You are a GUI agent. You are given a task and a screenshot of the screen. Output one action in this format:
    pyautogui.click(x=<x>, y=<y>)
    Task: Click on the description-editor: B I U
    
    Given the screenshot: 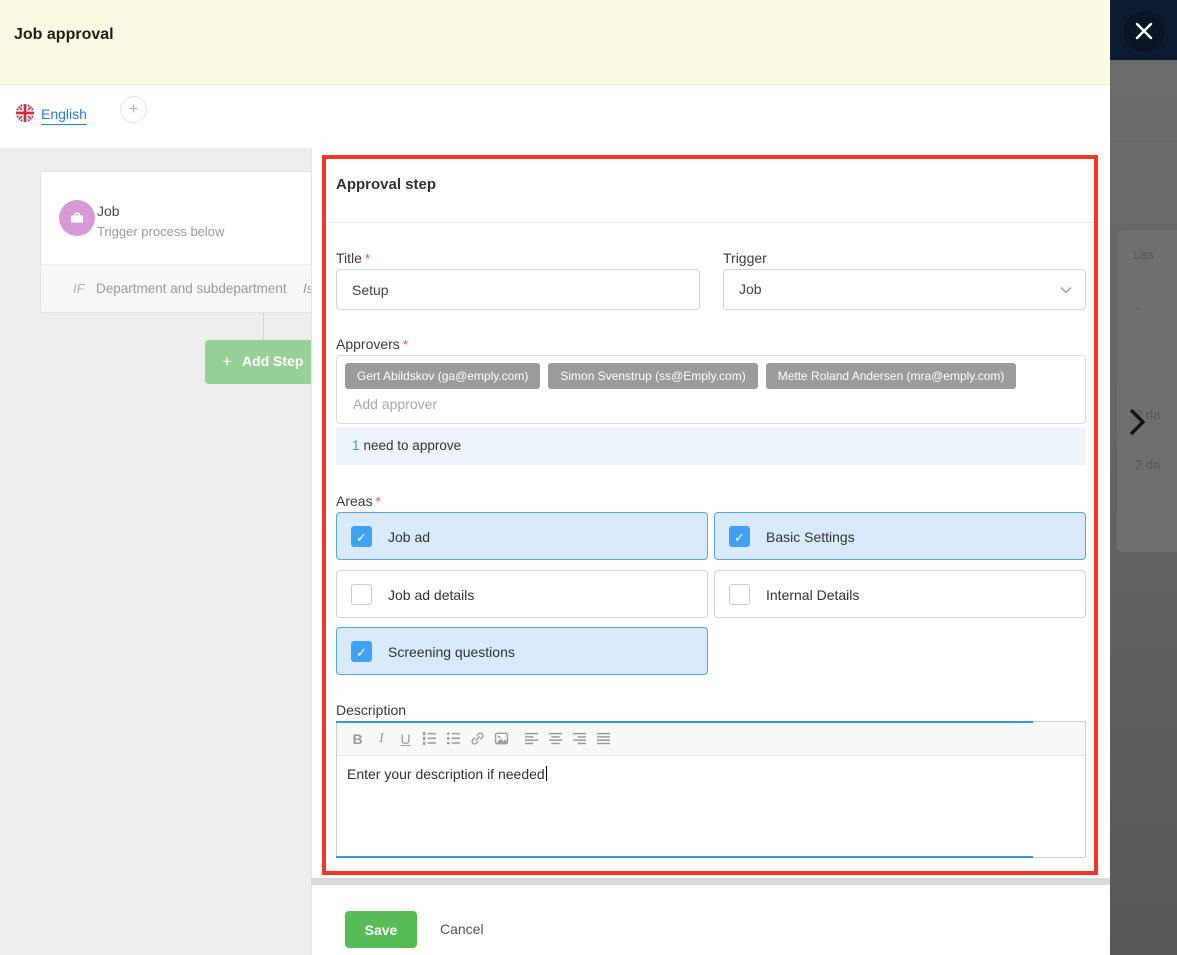 What is the action you would take?
    pyautogui.click(x=711, y=789)
    